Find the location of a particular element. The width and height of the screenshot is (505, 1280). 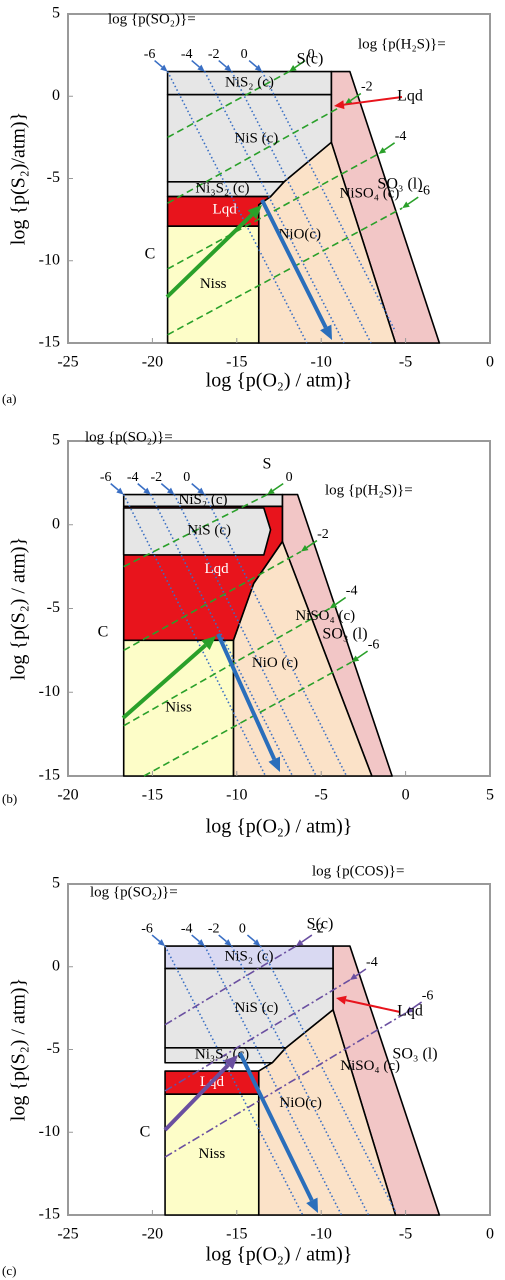

x-tick-label: 0 is located at coordinates (490, 1234).